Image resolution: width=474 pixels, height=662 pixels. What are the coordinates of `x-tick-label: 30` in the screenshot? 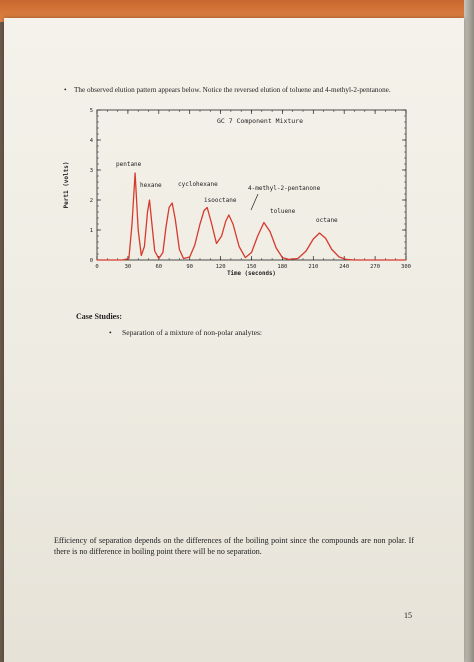 It's located at (128, 267).